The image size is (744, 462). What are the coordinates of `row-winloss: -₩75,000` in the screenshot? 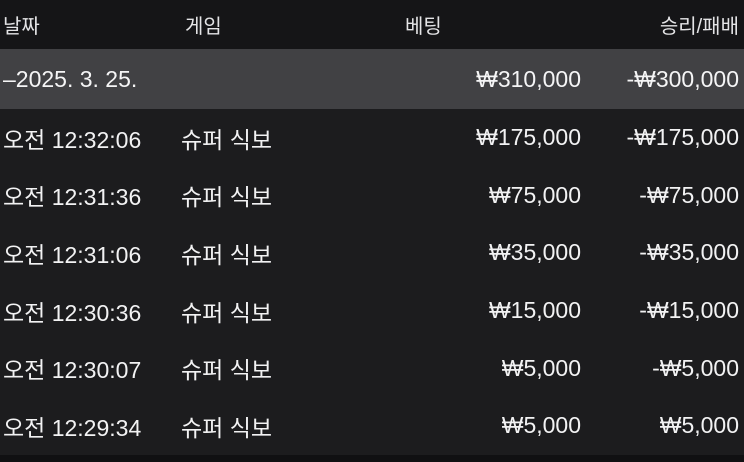 It's located at (689, 194).